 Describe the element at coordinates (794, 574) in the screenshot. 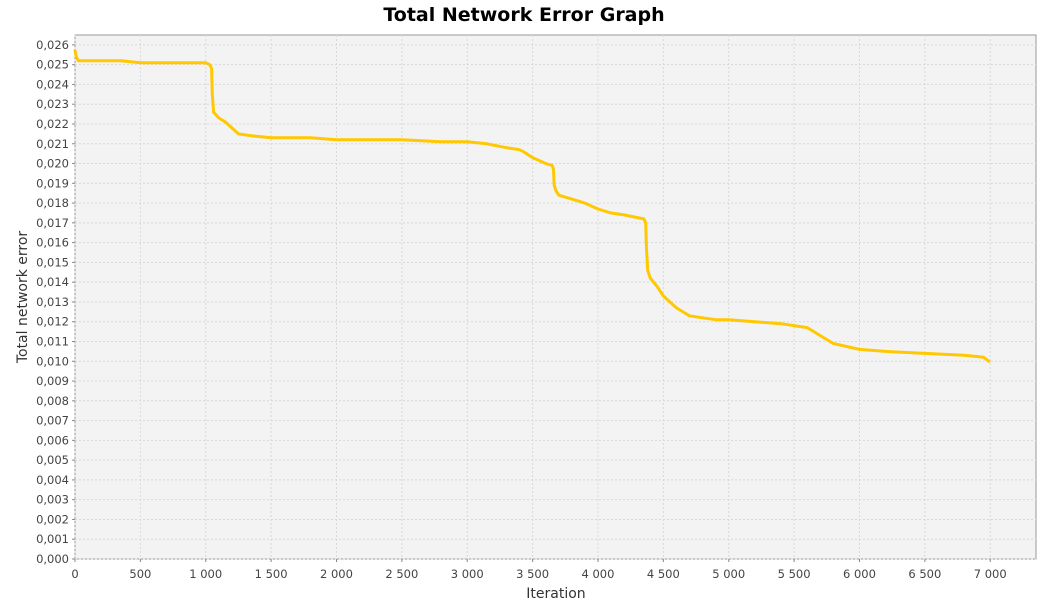

I see `x-tick-label: 5 500` at that location.